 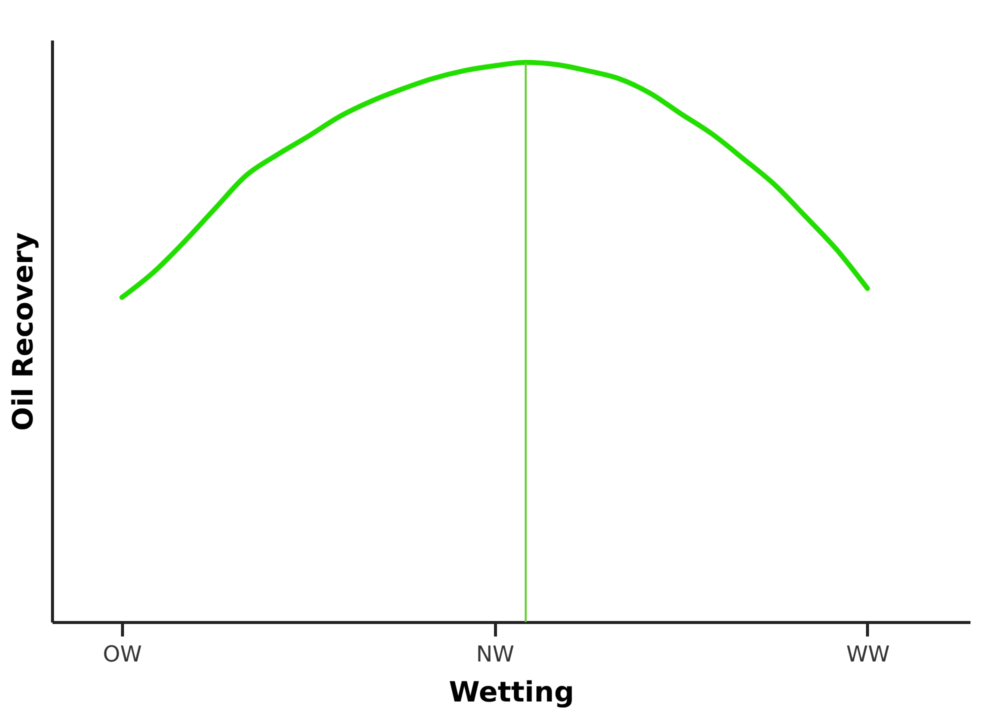 What do you see at coordinates (23, 331) in the screenshot?
I see `y-axis-title: Oil Recovery` at bounding box center [23, 331].